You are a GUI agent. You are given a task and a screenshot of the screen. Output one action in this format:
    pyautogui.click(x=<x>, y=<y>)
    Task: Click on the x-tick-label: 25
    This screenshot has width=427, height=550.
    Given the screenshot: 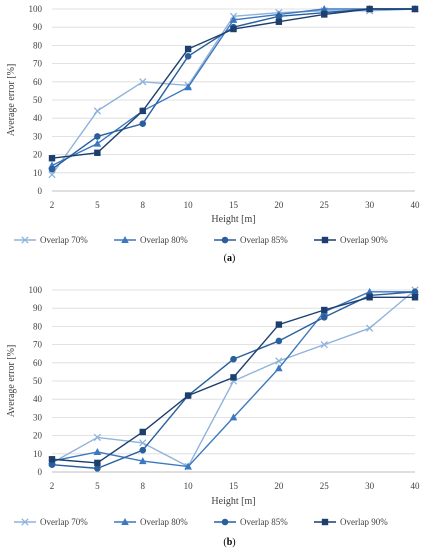 What is the action you would take?
    pyautogui.click(x=325, y=486)
    